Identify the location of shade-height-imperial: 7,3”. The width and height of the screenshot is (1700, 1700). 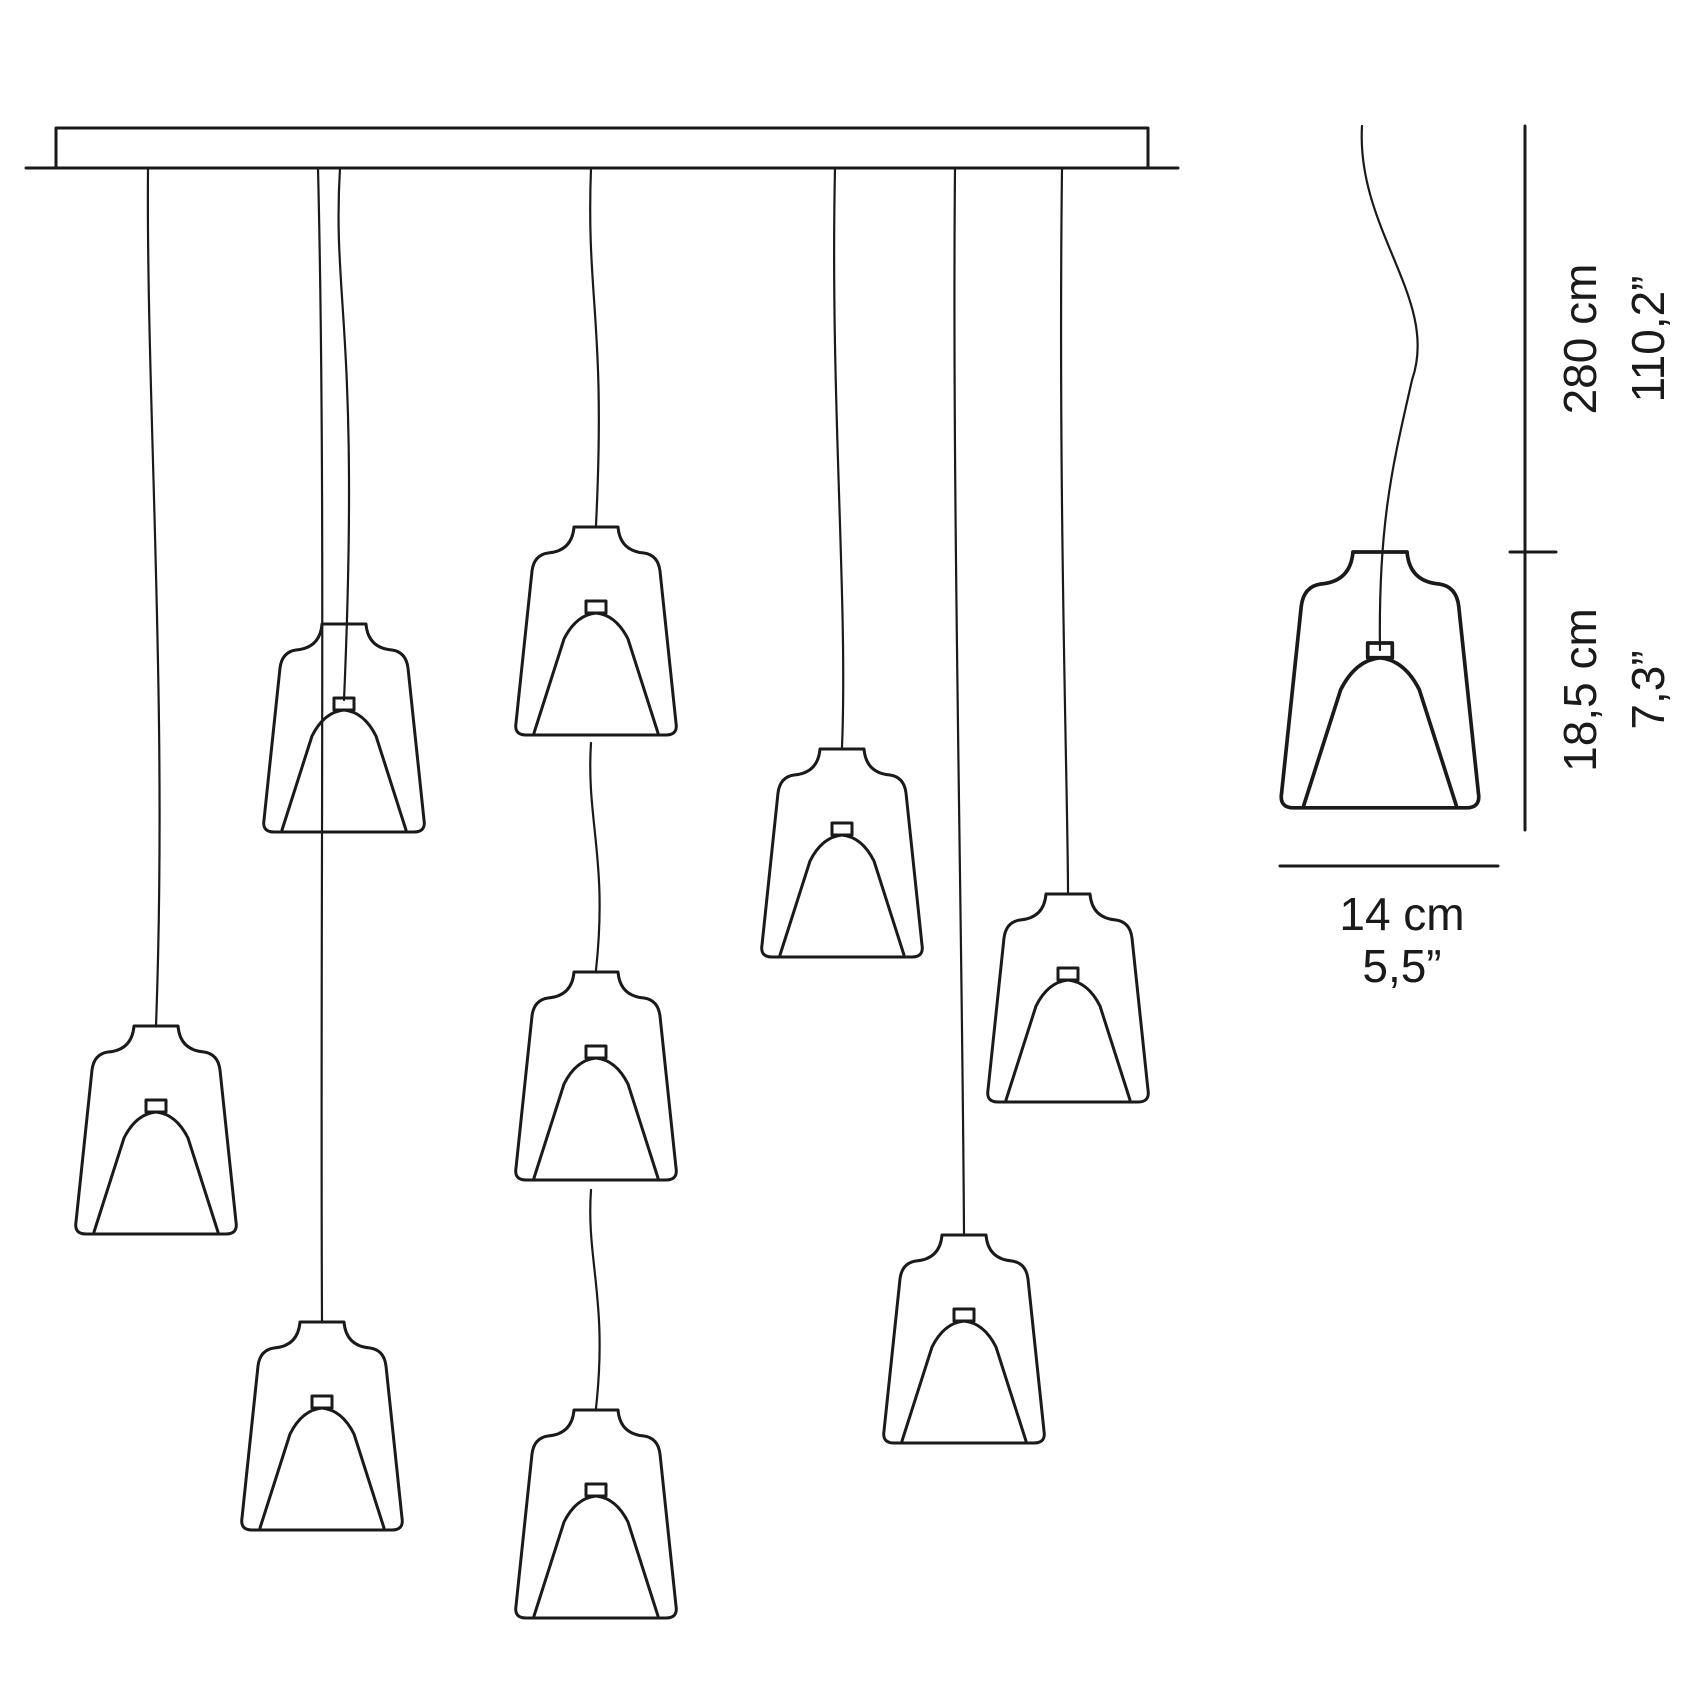
(1648, 689).